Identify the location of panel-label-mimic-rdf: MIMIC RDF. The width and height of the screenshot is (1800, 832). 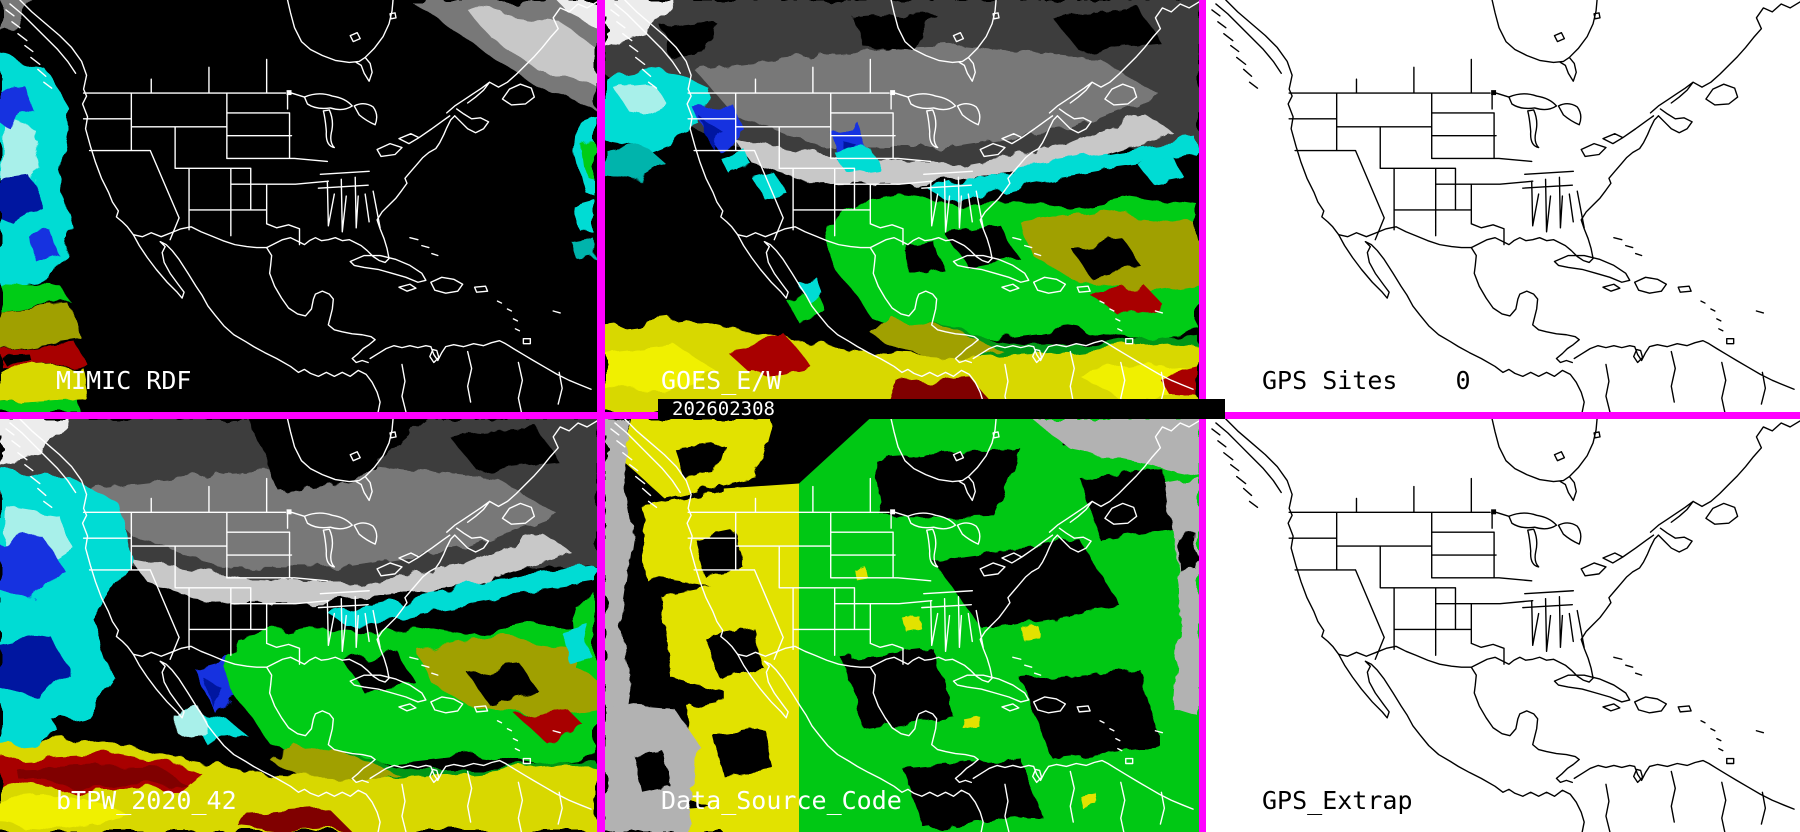
(124, 380).